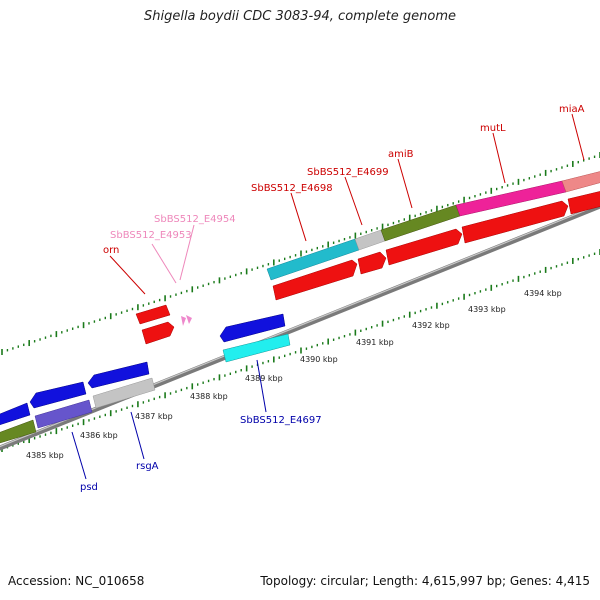 This screenshot has height=600, width=600. I want to click on scale-label: 4385 kbp, so click(45, 455).